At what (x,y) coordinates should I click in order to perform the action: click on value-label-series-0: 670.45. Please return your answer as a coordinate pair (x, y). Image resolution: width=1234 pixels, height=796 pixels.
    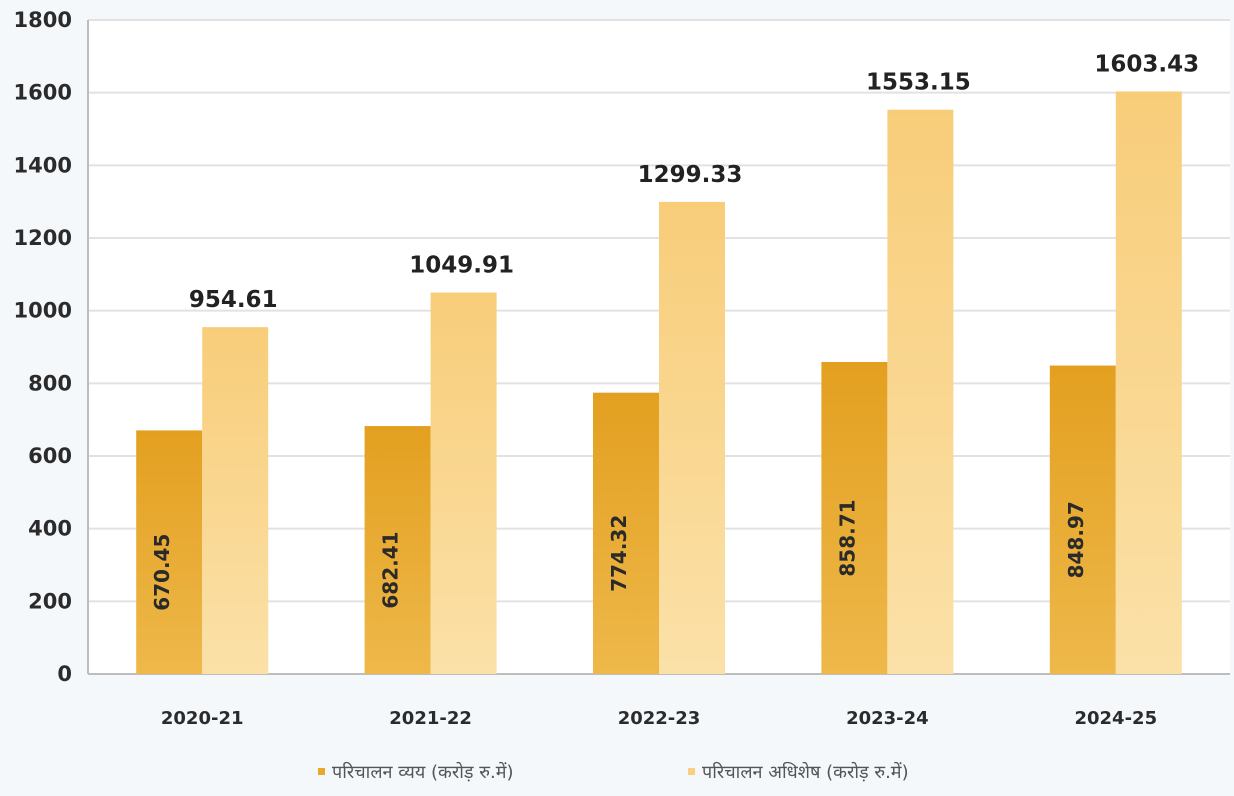
    Looking at the image, I should click on (162, 572).